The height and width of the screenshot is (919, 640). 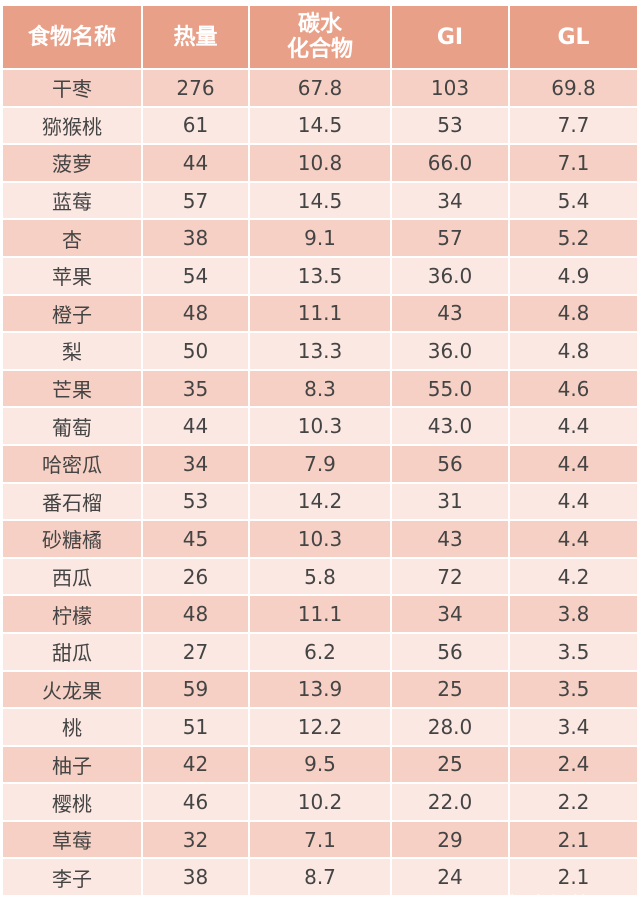 What do you see at coordinates (73, 765) in the screenshot?
I see `cell-food-name: 柚子` at bounding box center [73, 765].